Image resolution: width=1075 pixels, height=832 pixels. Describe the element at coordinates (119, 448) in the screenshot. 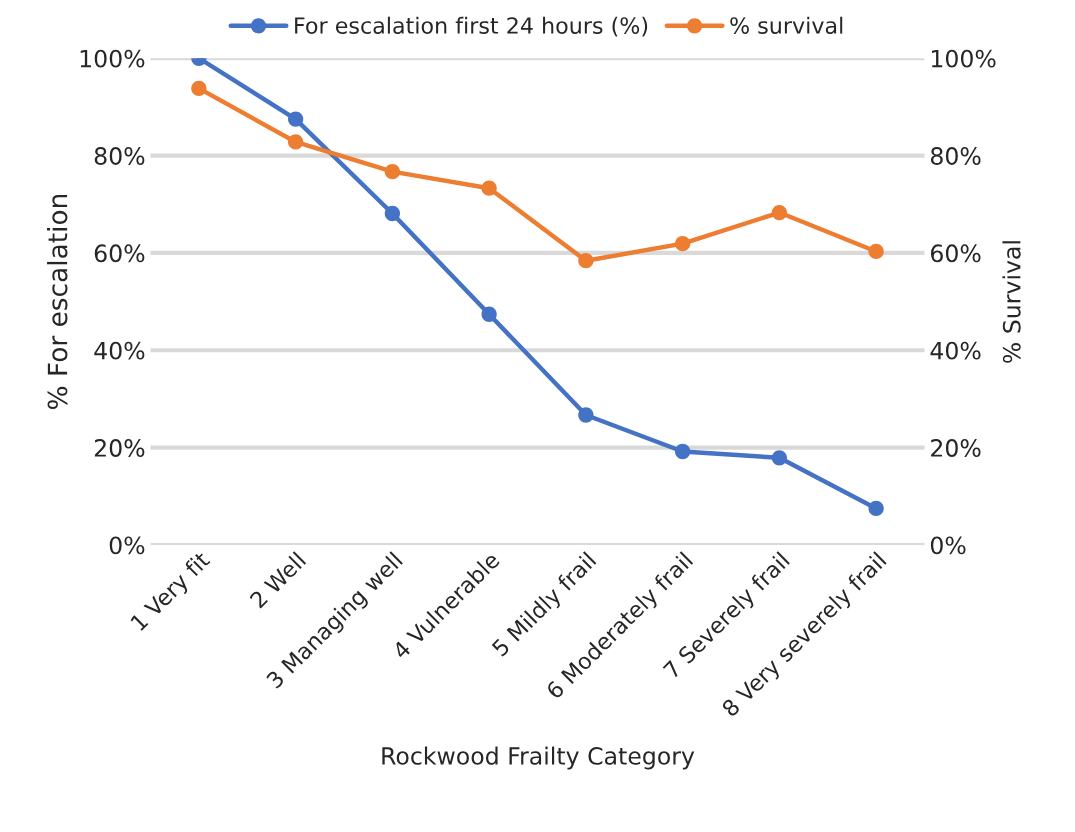

I see `y-tick-label: 20%` at that location.